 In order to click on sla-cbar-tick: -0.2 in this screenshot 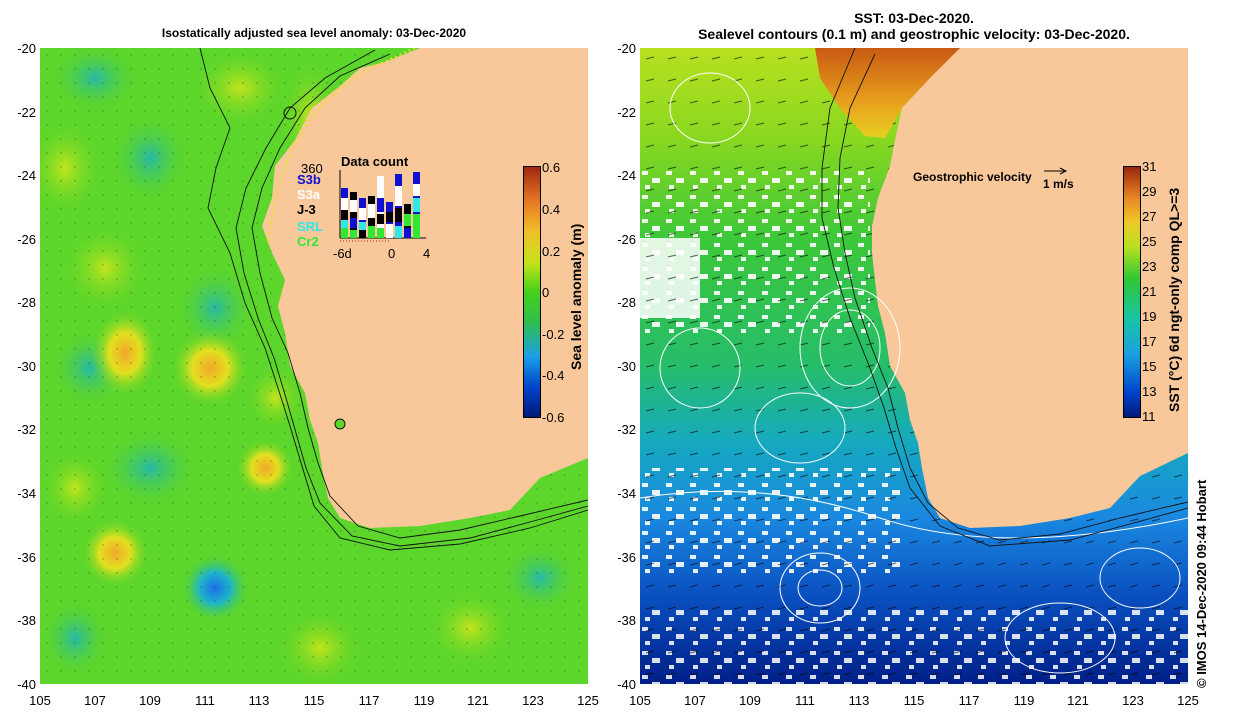, I will do `click(553, 334)`.